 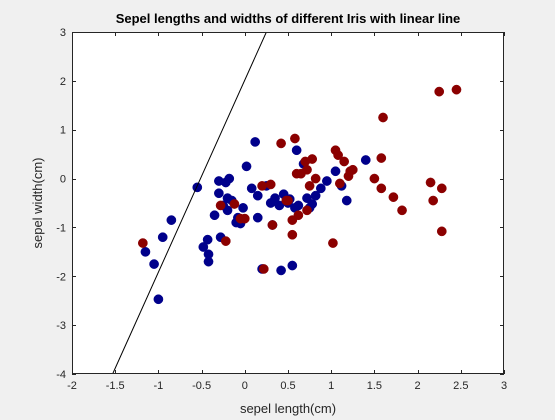 What do you see at coordinates (63, 180) in the screenshot?
I see `y-tick-label: 0` at bounding box center [63, 180].